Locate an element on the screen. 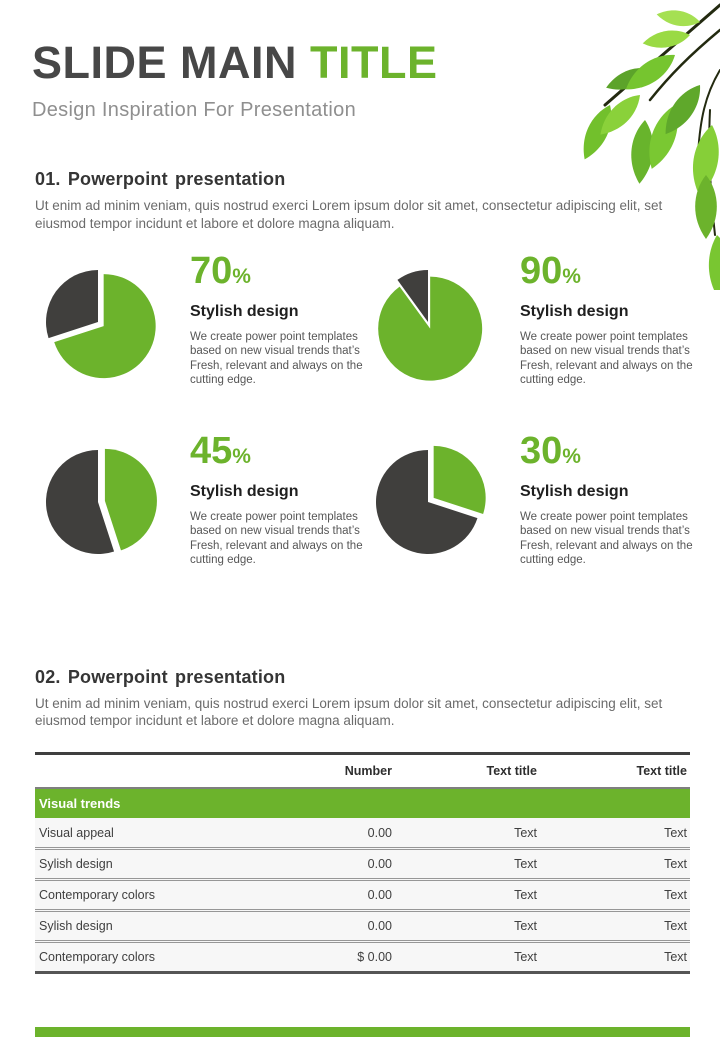 This screenshot has height=1040, width=720. table-group-row: Visual trends is located at coordinates (362, 802).